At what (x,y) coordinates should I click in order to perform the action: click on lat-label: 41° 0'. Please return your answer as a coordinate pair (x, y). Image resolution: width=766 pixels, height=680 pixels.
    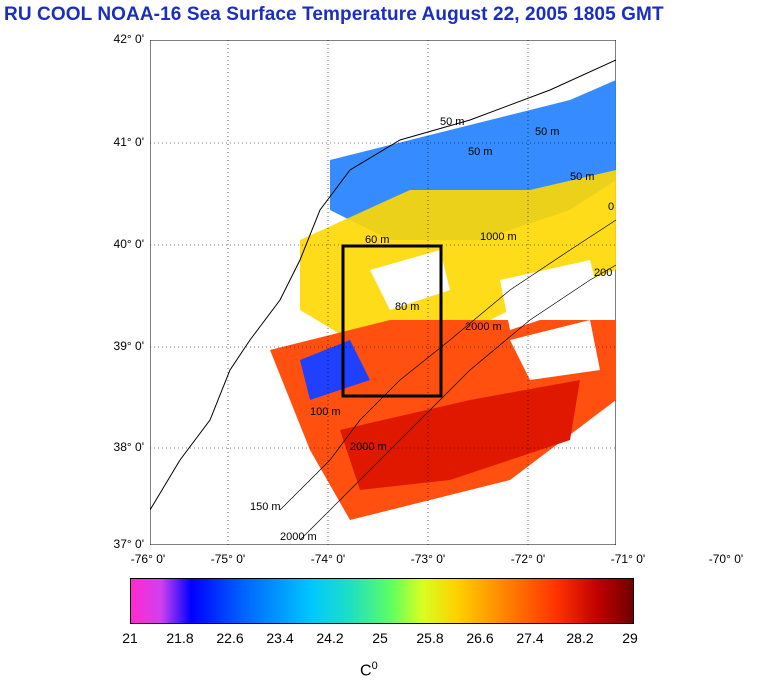
    Looking at the image, I should click on (128, 142).